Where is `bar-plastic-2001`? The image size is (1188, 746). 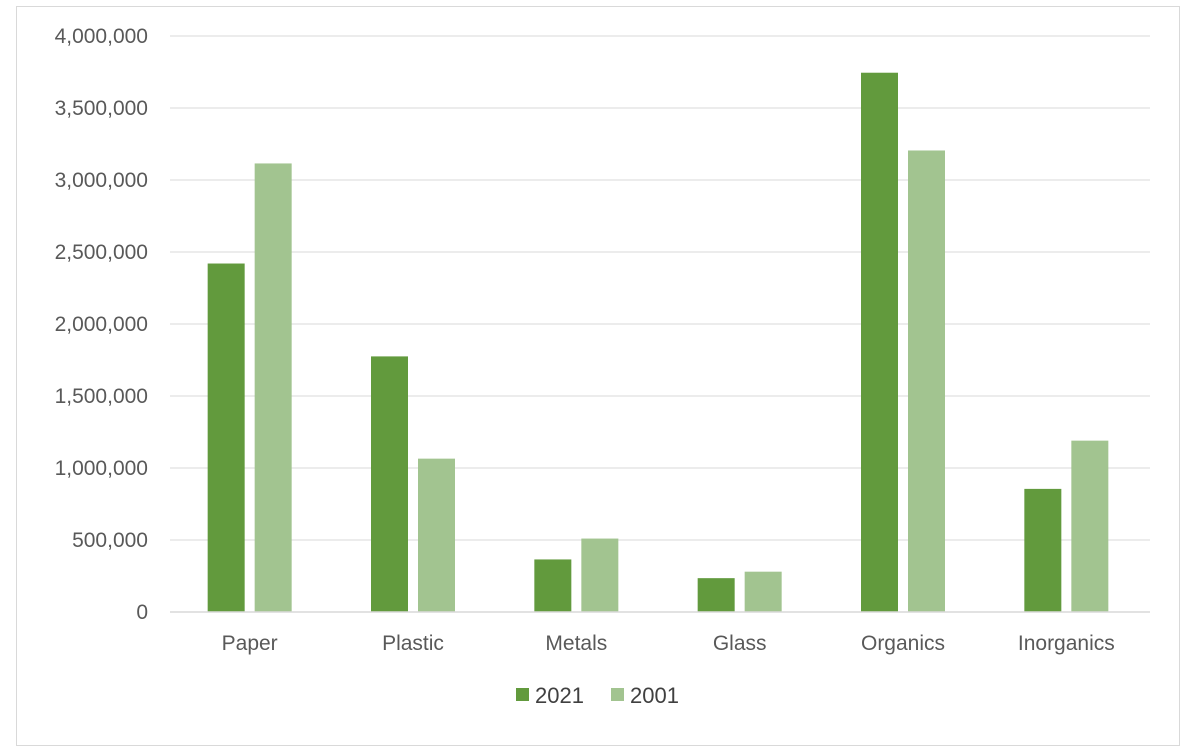
bar-plastic-2001 is located at coordinates (436, 535).